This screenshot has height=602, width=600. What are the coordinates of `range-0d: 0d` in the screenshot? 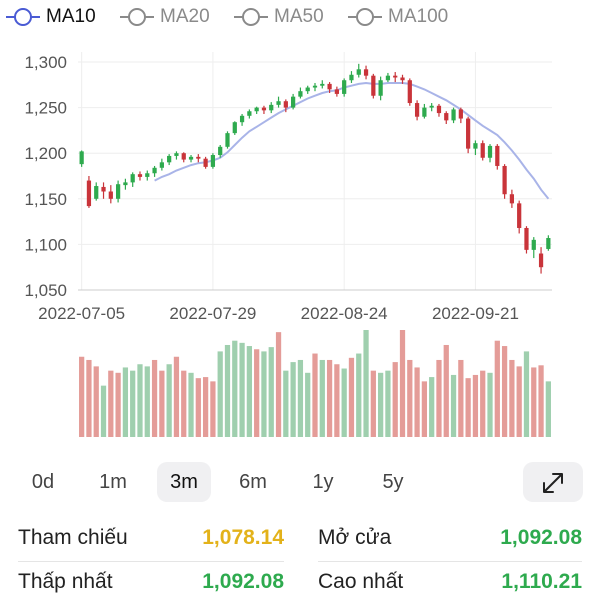 It's located at (43, 482).